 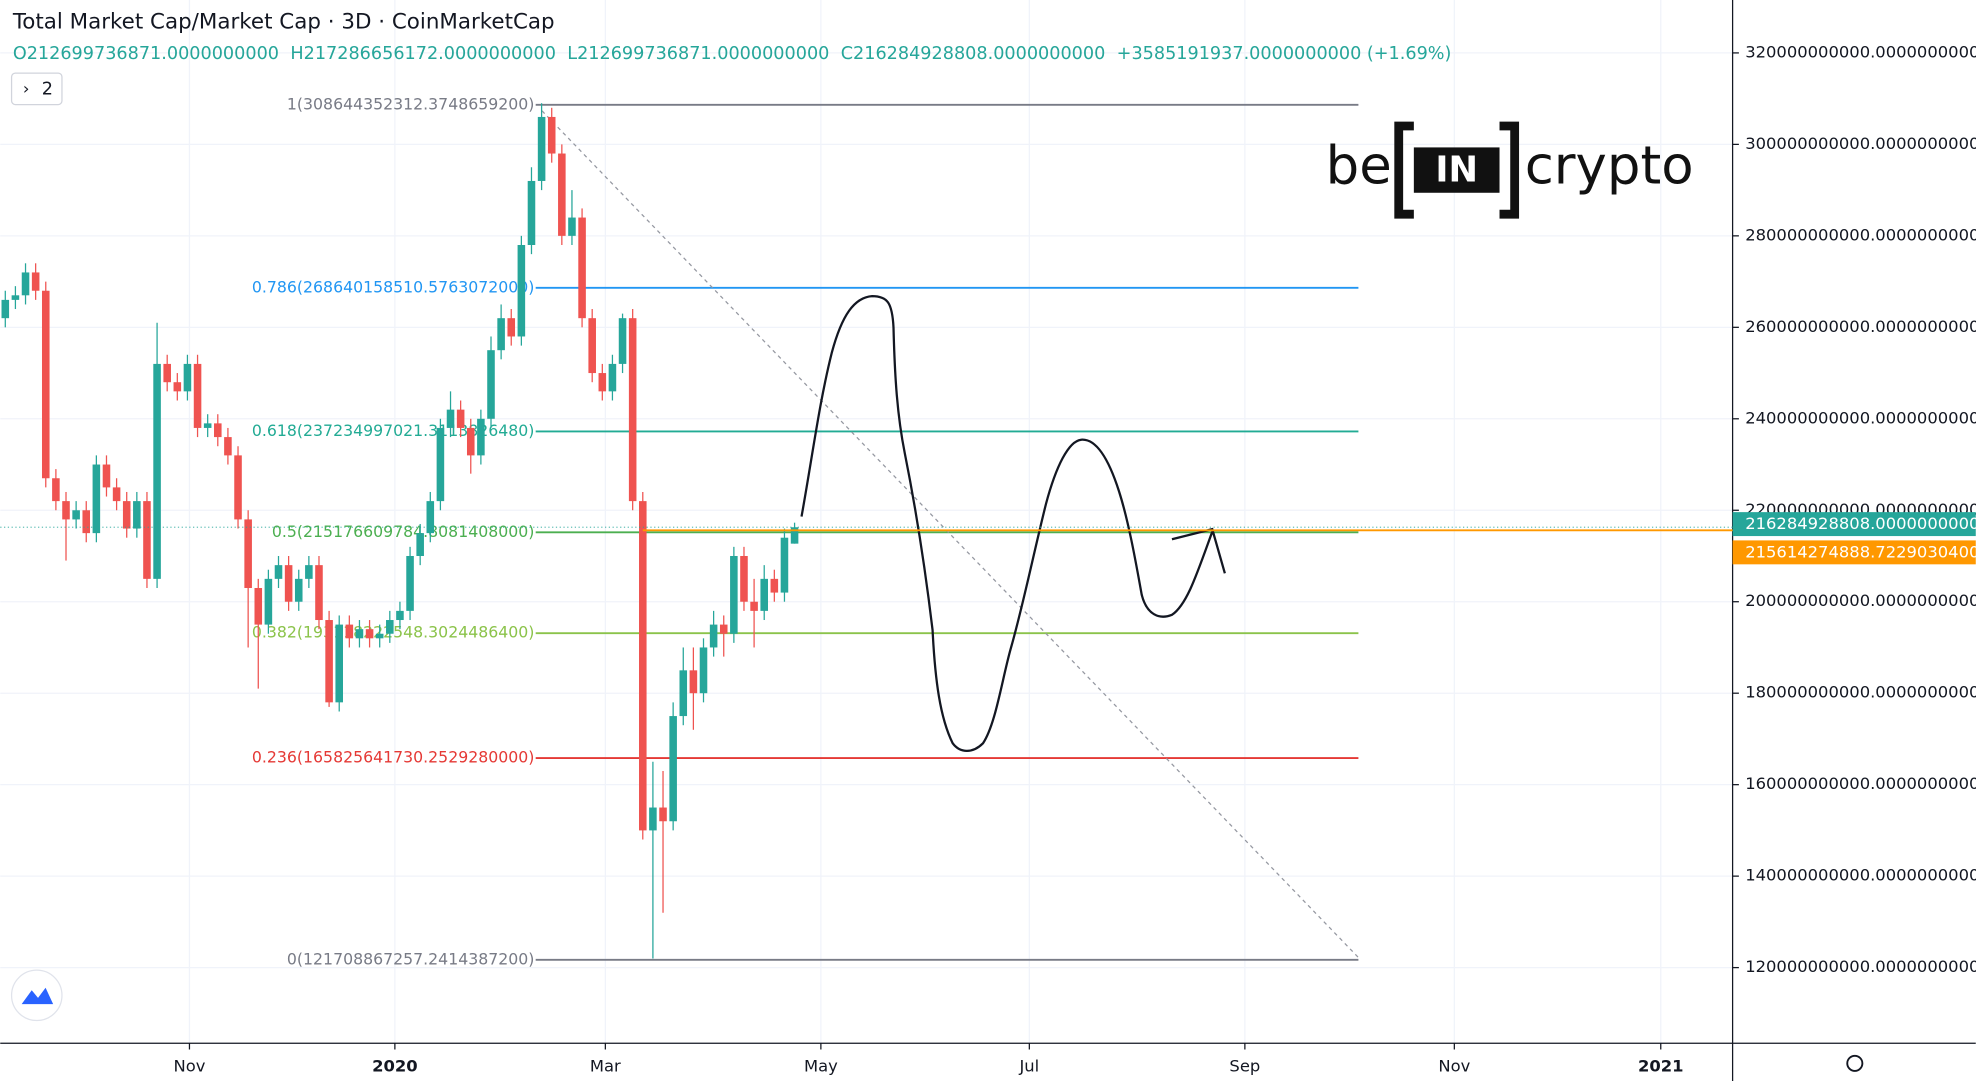 What do you see at coordinates (47, 89) in the screenshot?
I see `indicator-count: 2` at bounding box center [47, 89].